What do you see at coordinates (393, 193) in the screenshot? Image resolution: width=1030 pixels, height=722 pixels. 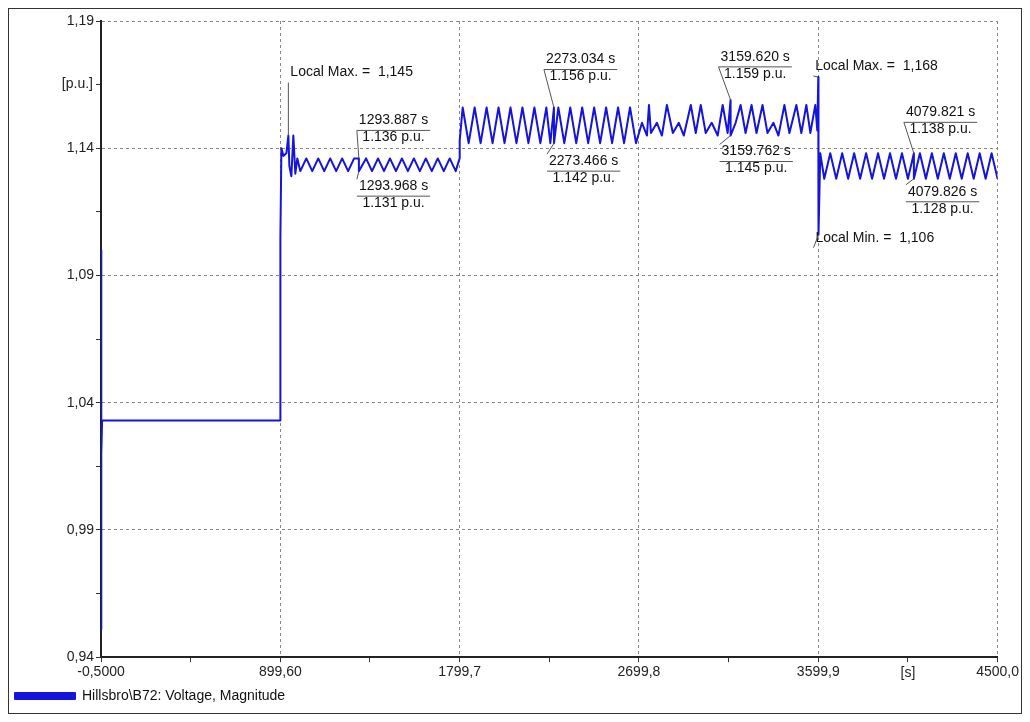 I see `annotation: 1293.968 s 1.131 p.u.` at bounding box center [393, 193].